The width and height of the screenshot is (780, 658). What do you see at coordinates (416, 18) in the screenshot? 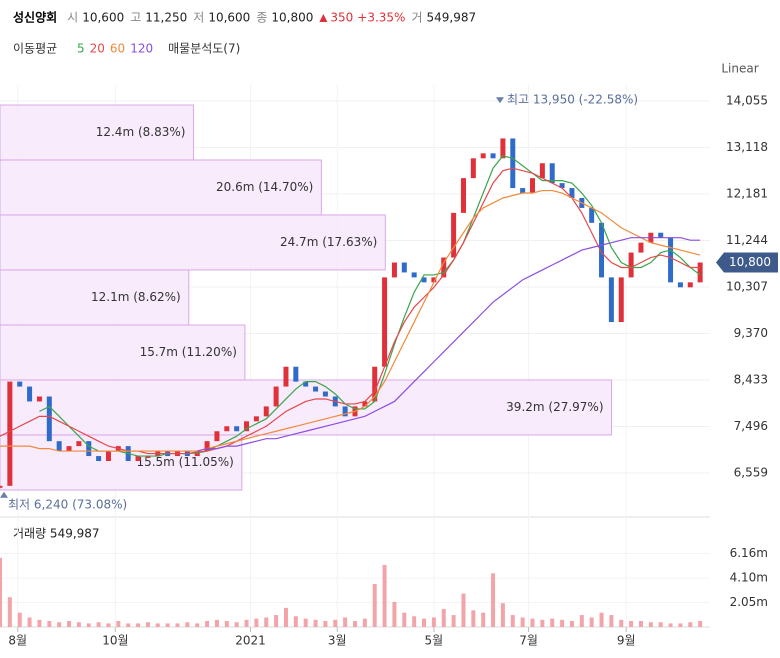
I see `field-label: 거` at bounding box center [416, 18].